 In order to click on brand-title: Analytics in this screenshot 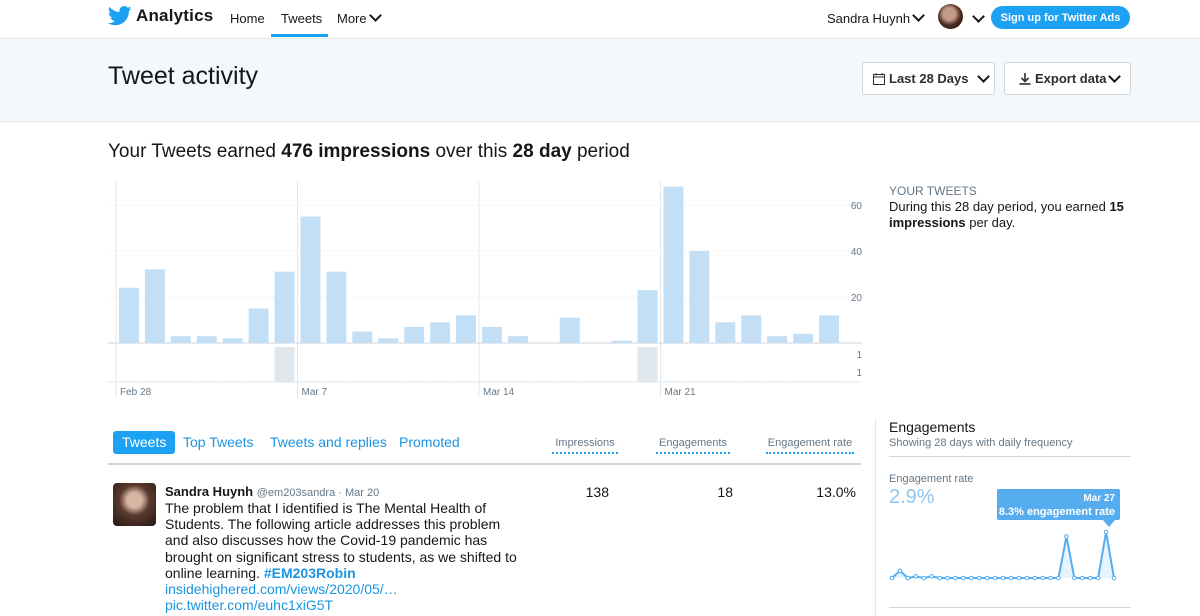, I will do `click(175, 15)`.